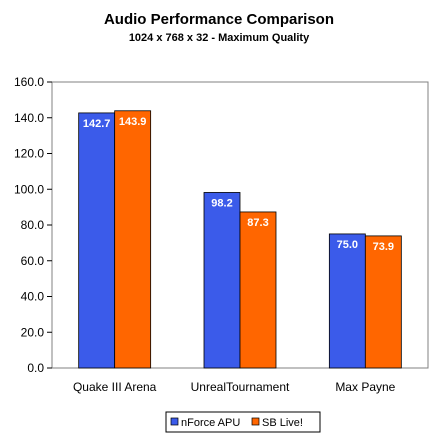  What do you see at coordinates (365, 387) in the screenshot?
I see `x-category-label: Max Payne` at bounding box center [365, 387].